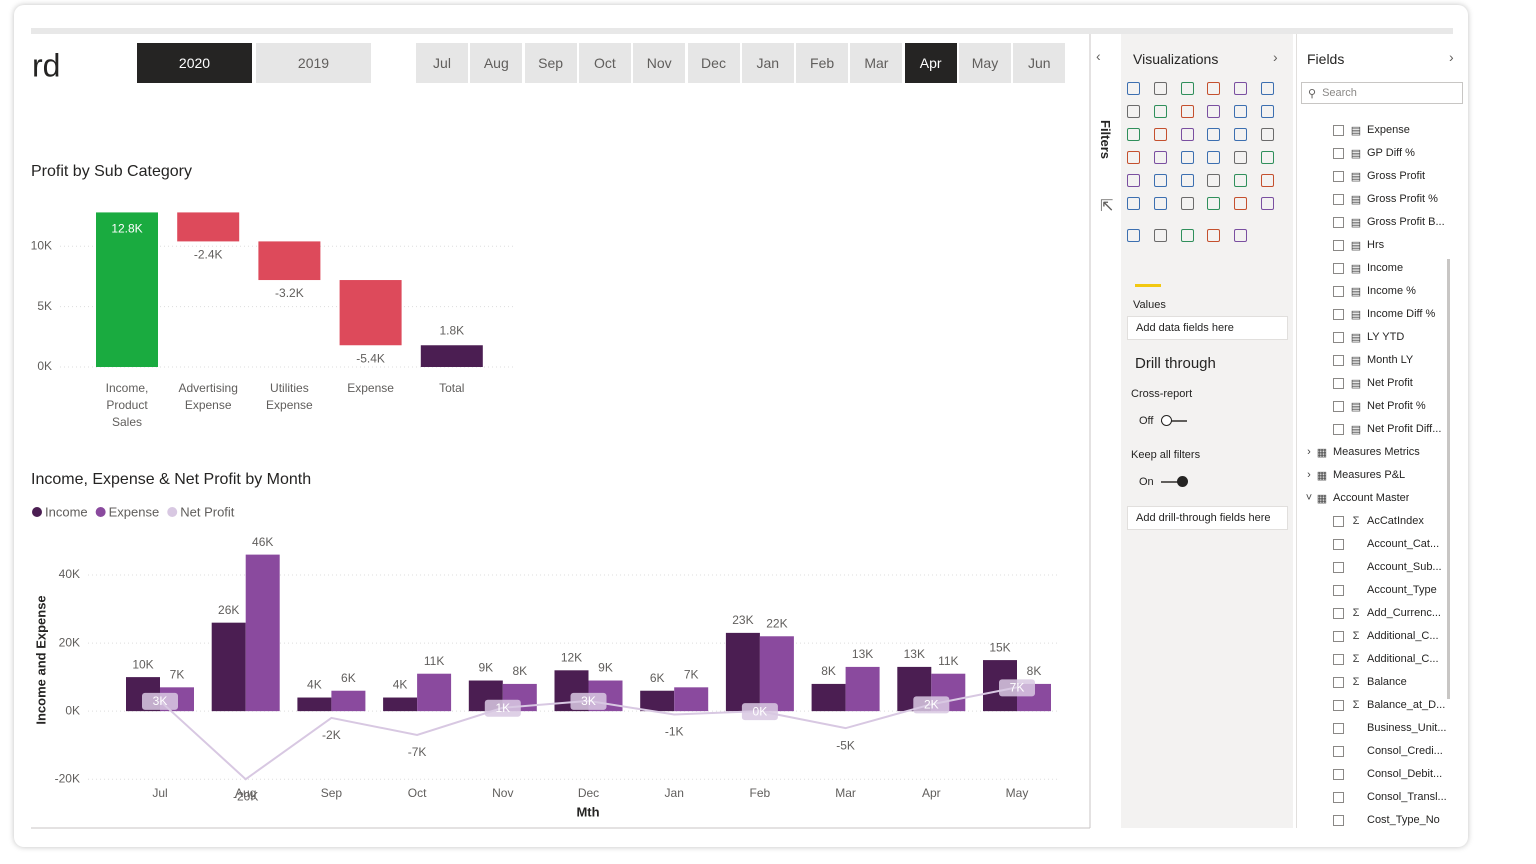 The image size is (1536, 864). What do you see at coordinates (1378, 521) in the screenshot?
I see `field-item: Σ AcCatIndex` at bounding box center [1378, 521].